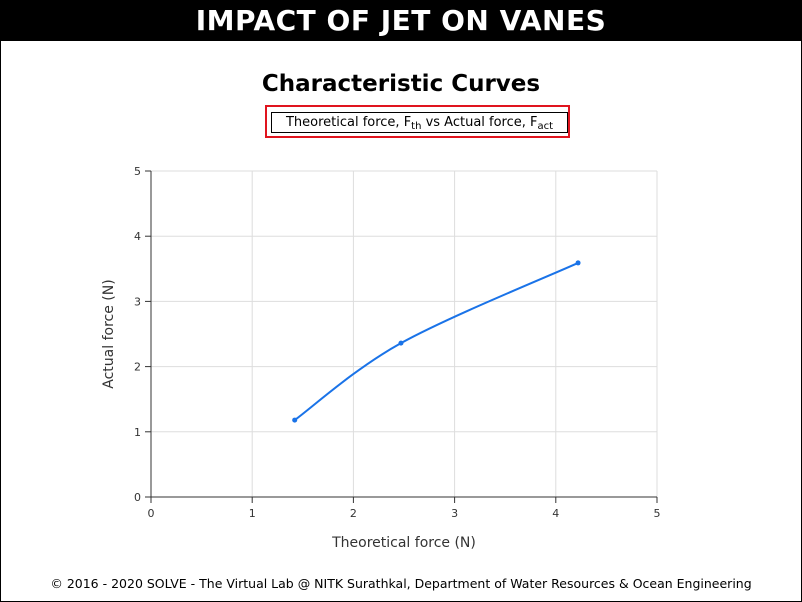 The image size is (802, 602). What do you see at coordinates (137, 432) in the screenshot?
I see `y-tick-label: 1` at bounding box center [137, 432].